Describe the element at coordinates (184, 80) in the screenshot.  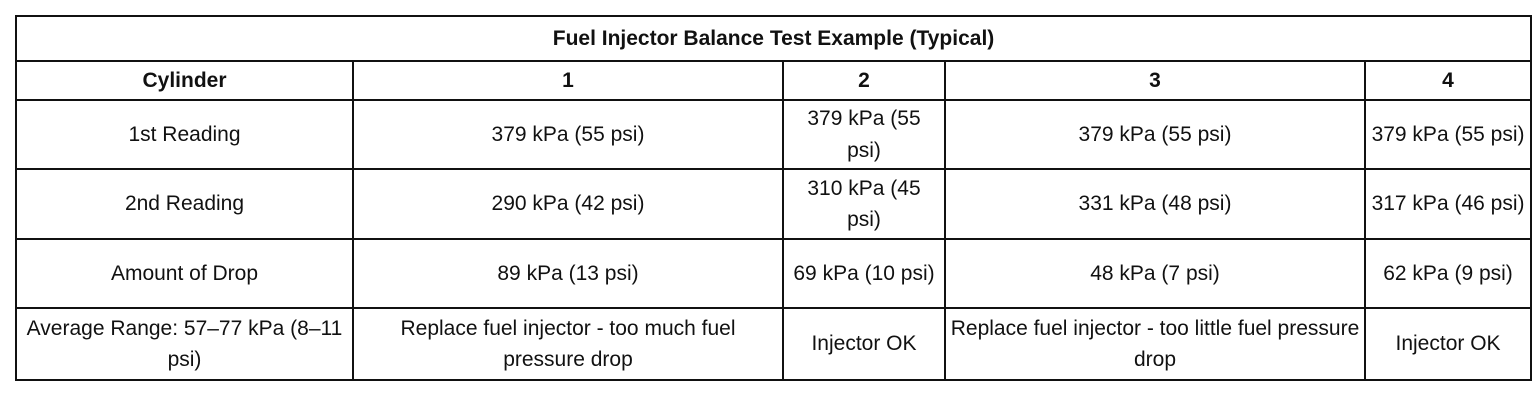
I see `header-cylinder: Cylinder` at that location.